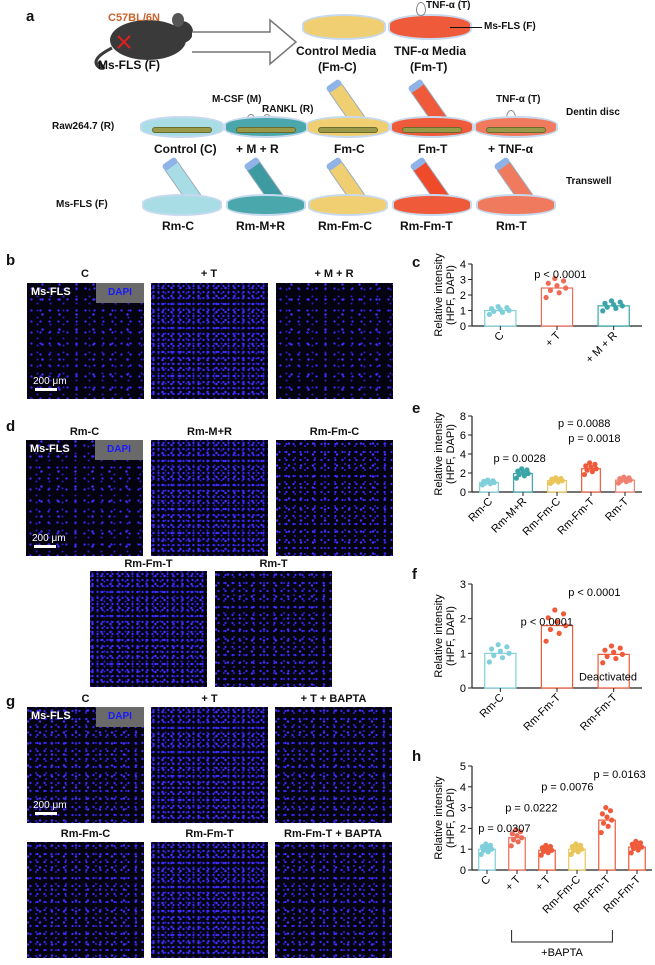 The image size is (655, 965). Describe the element at coordinates (429, 67) in the screenshot. I see `tnf-media-code: (Fm-T)` at that location.